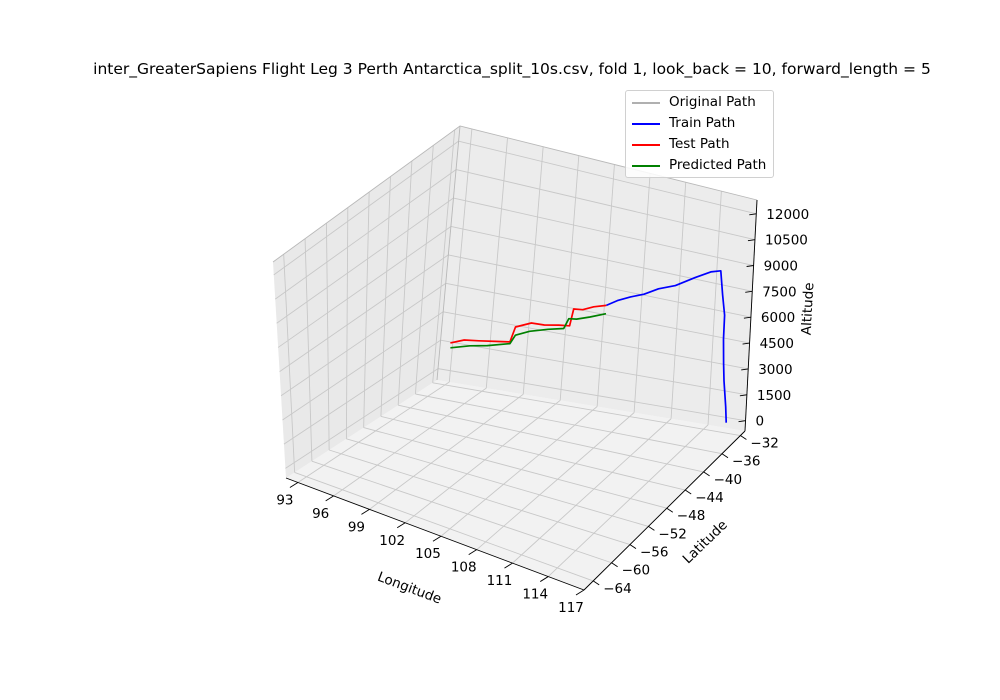 The height and width of the screenshot is (700, 1000). Describe the element at coordinates (672, 534) in the screenshot. I see `y-tick-label: −52` at that location.